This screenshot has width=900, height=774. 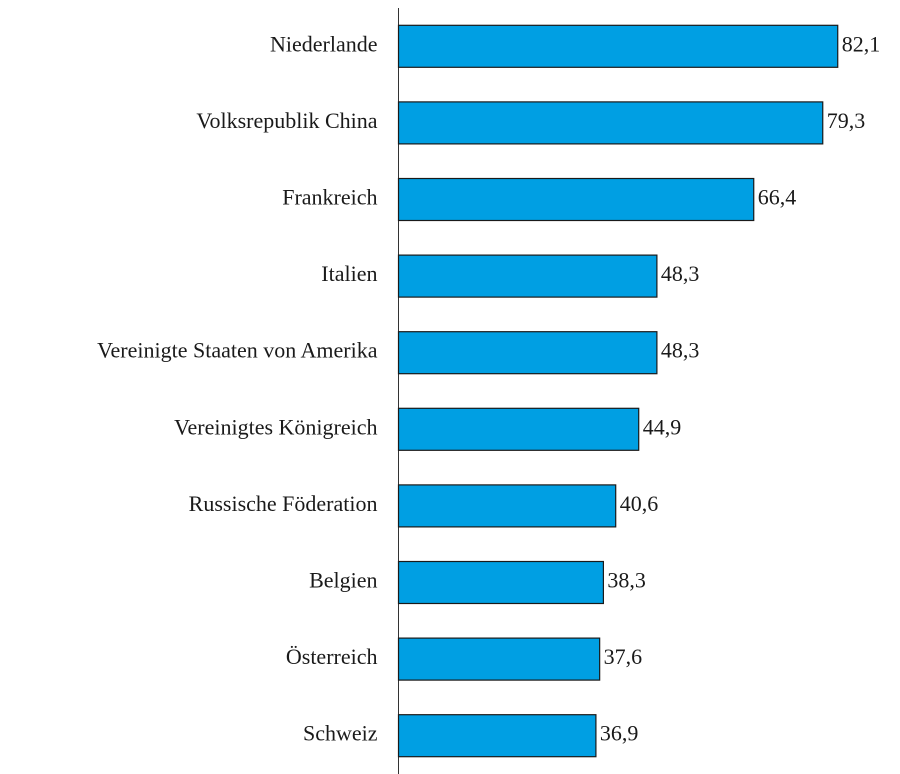 I want to click on value-label: 66,4, so click(x=777, y=197).